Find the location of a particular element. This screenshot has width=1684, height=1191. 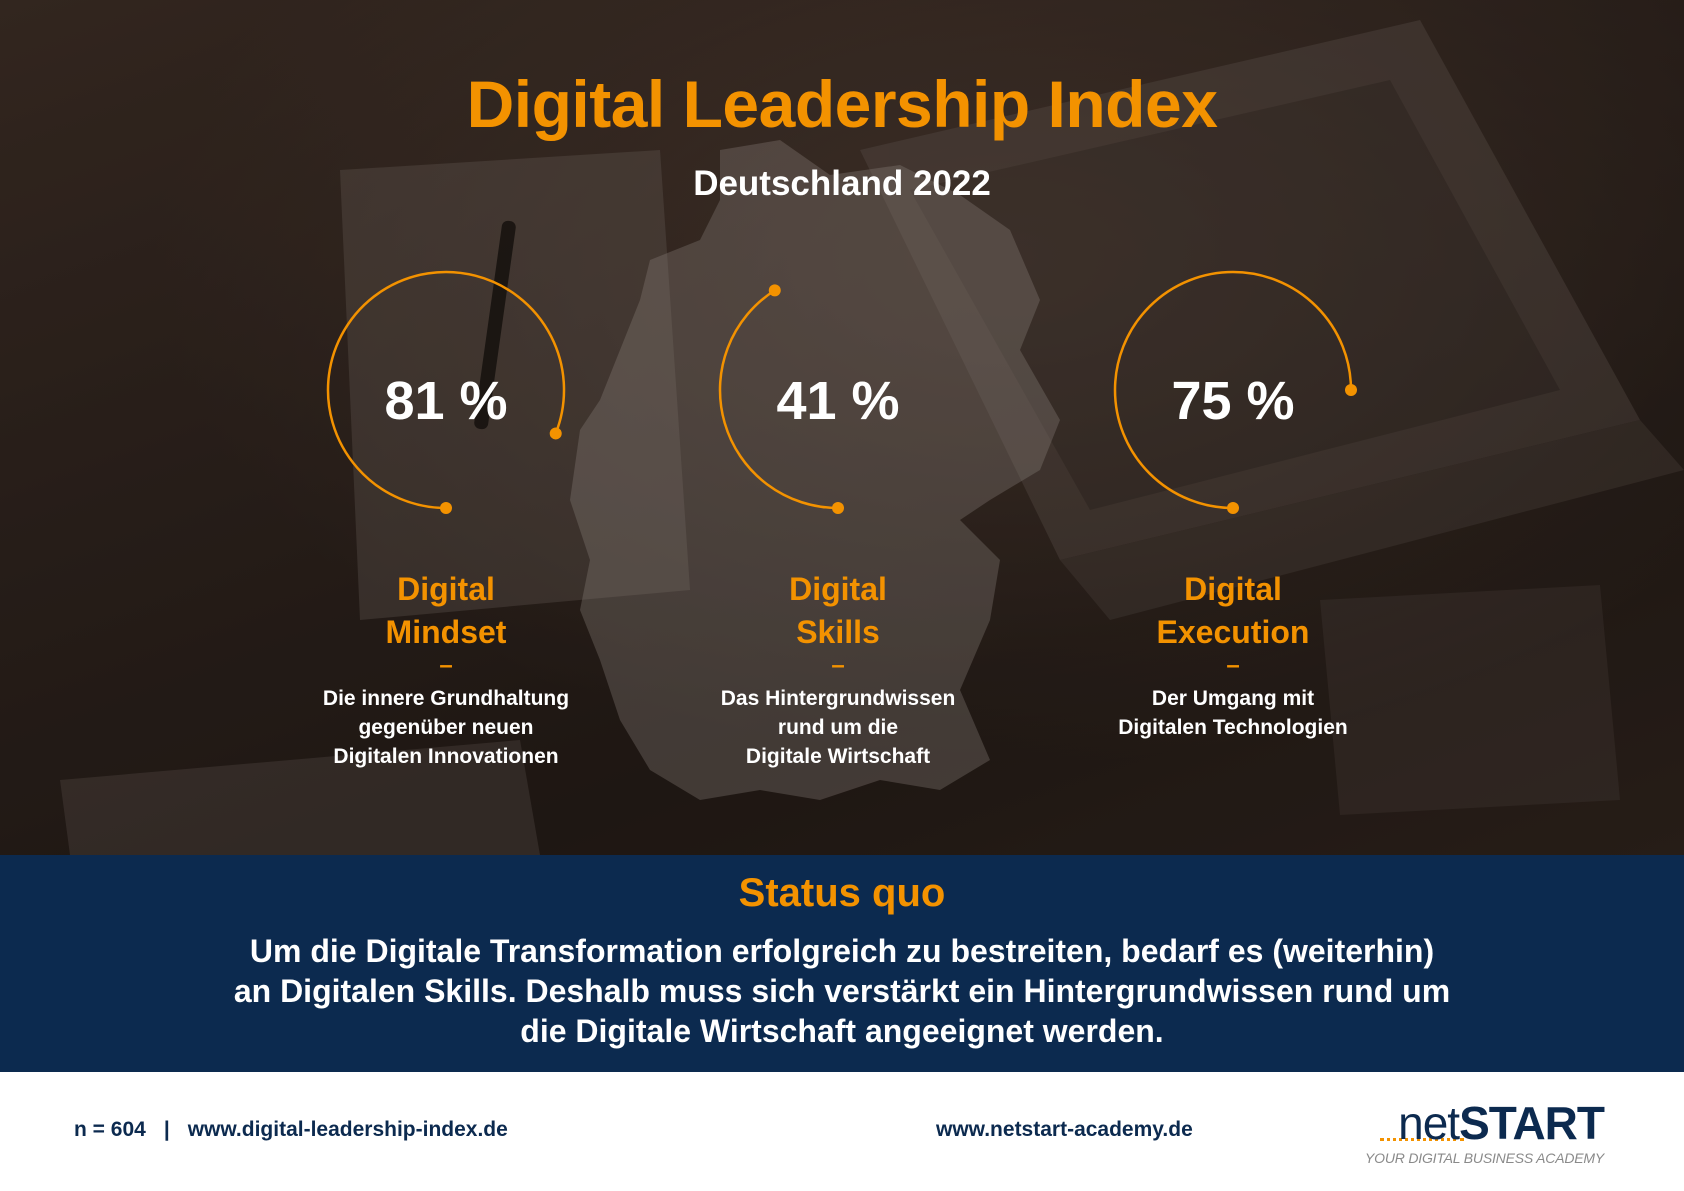

metric-value: 75 % is located at coordinates (1233, 401).